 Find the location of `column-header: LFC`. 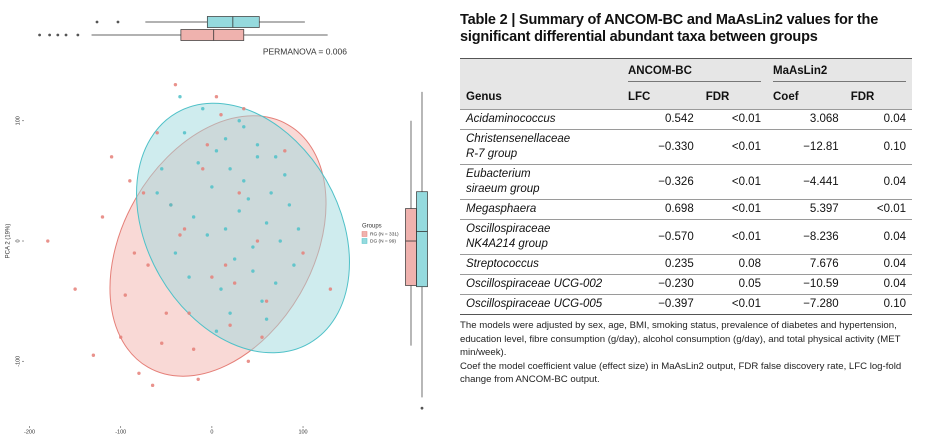

column-header: LFC is located at coordinates (661, 97).